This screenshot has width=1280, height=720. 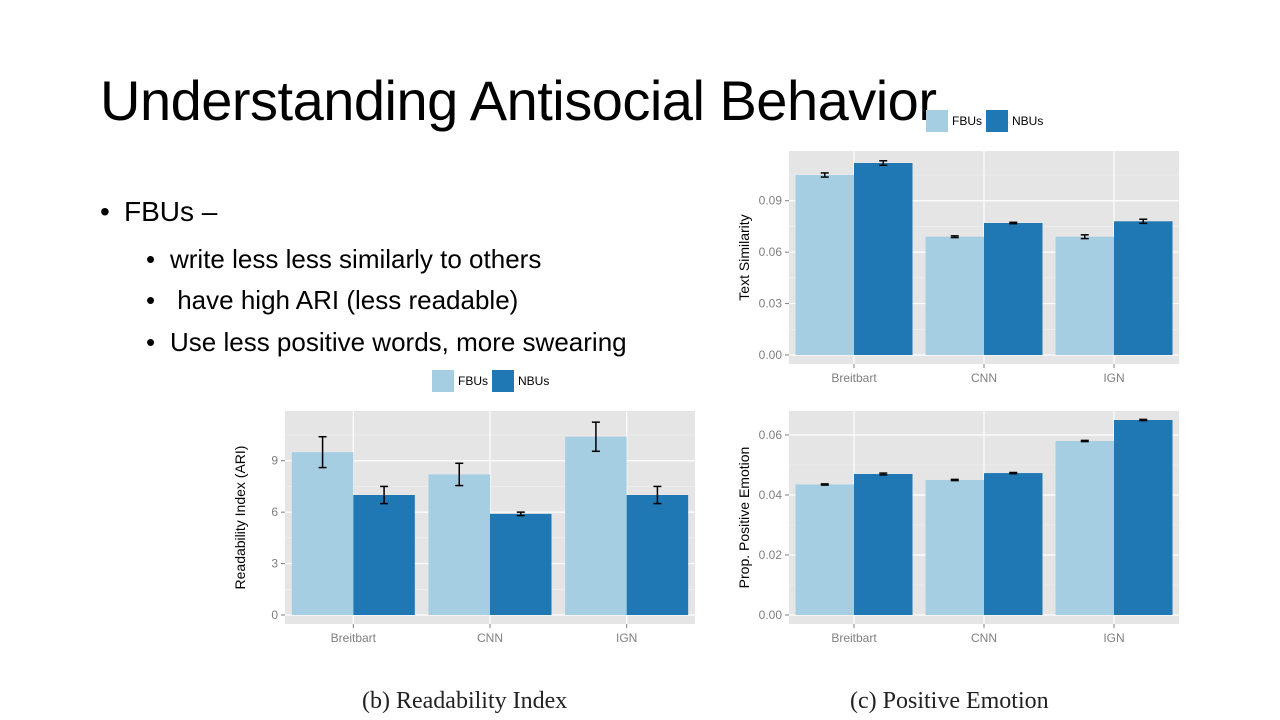 I want to click on slide-title: Understanding Antisocial Behavior, so click(x=518, y=100).